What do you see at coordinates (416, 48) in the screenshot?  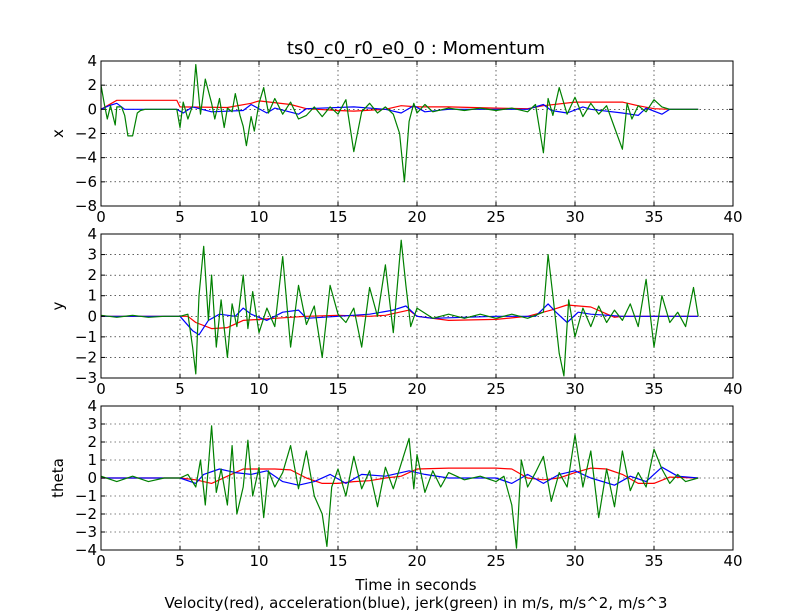 I see `figure-title: ts0_c0_r0_e0_0 : Momentum` at bounding box center [416, 48].